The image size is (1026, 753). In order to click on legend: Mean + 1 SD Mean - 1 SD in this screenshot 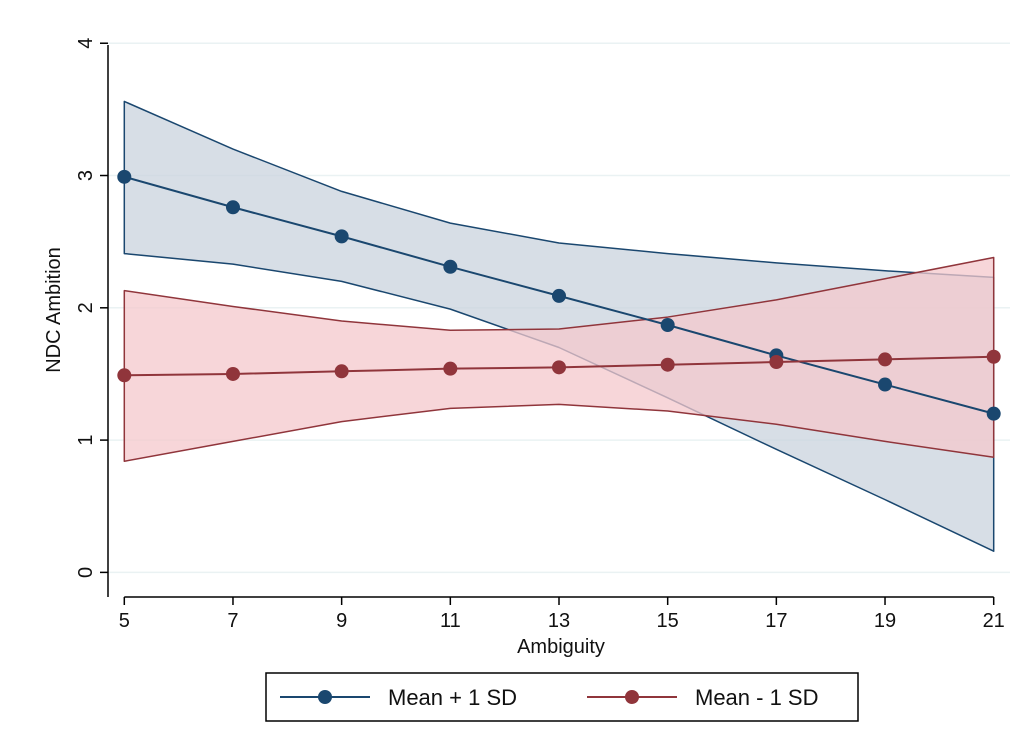, I will do `click(562, 697)`.